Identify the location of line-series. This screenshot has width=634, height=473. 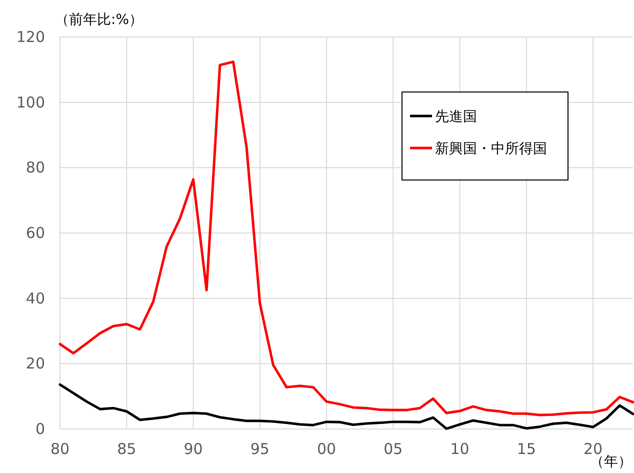
(346, 406).